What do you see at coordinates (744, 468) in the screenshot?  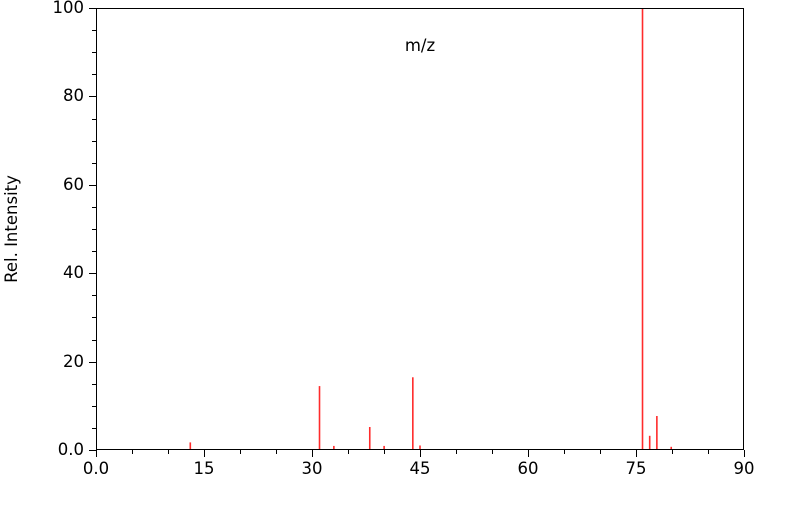 I see `x-axis-tick-label: 90` at bounding box center [744, 468].